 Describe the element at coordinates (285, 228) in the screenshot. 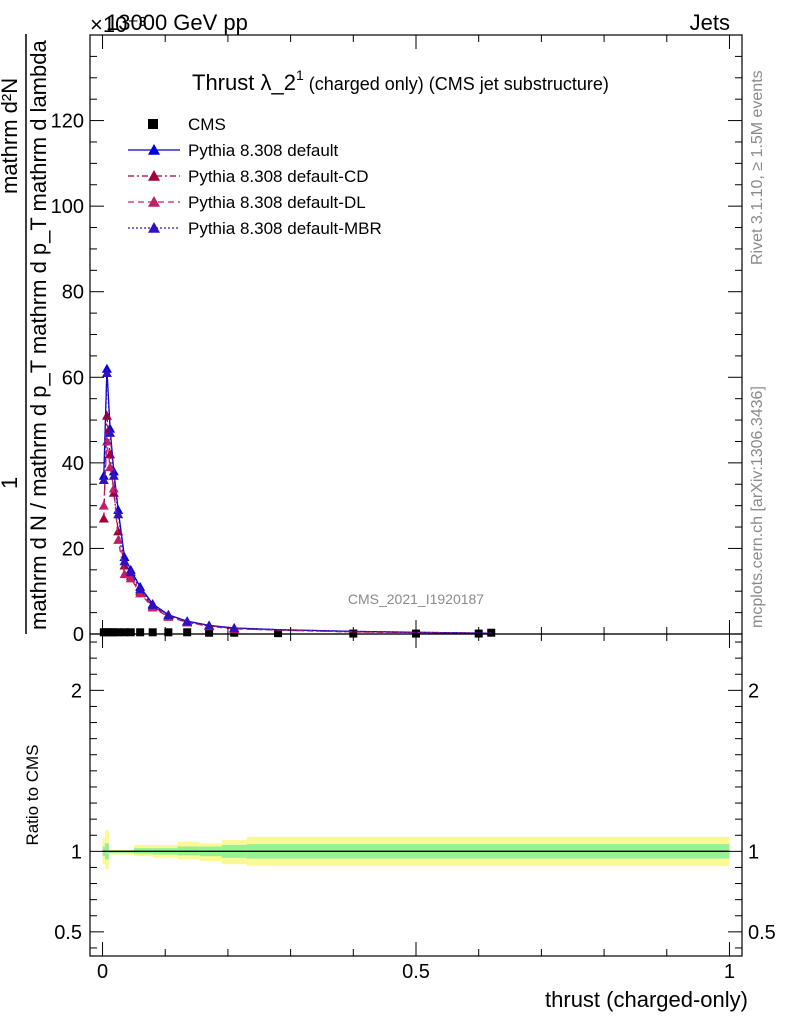

I see `legend-label: Pythia 8.308 default-MBR` at that location.